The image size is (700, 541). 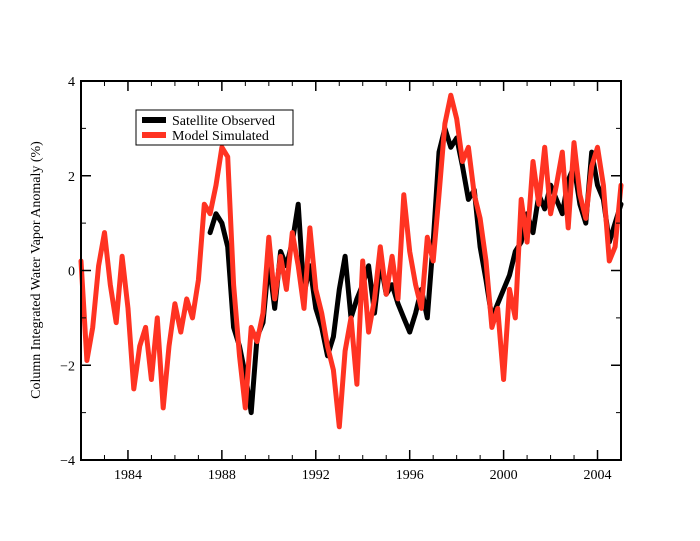 I want to click on x-tick-label: 2000, so click(x=504, y=475).